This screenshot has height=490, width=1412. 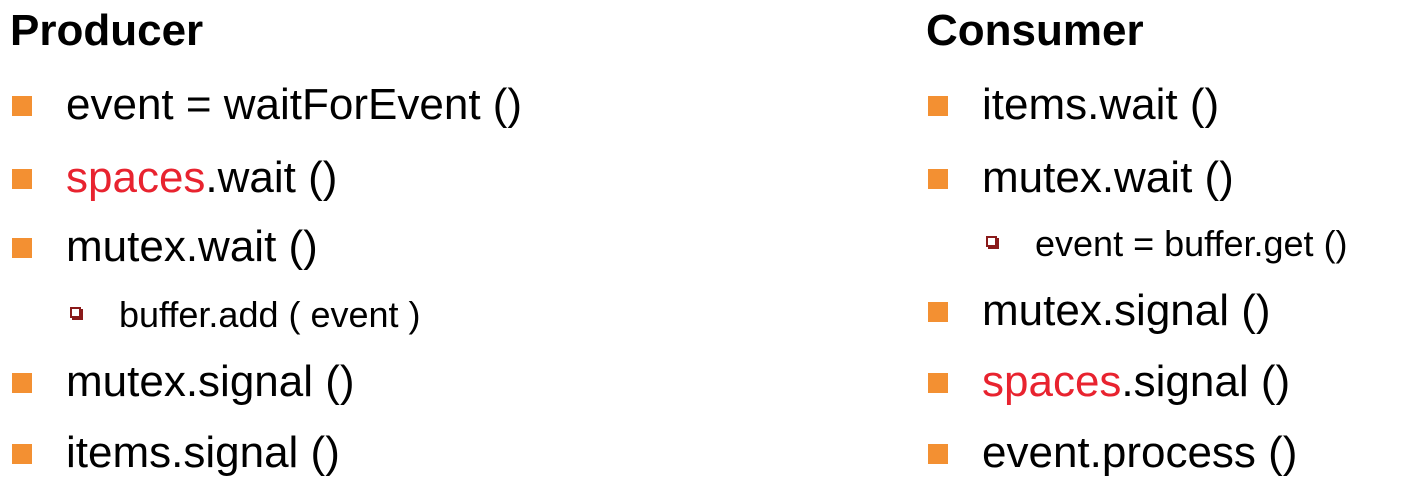 I want to click on list-item-text: event.process (), so click(x=1139, y=453).